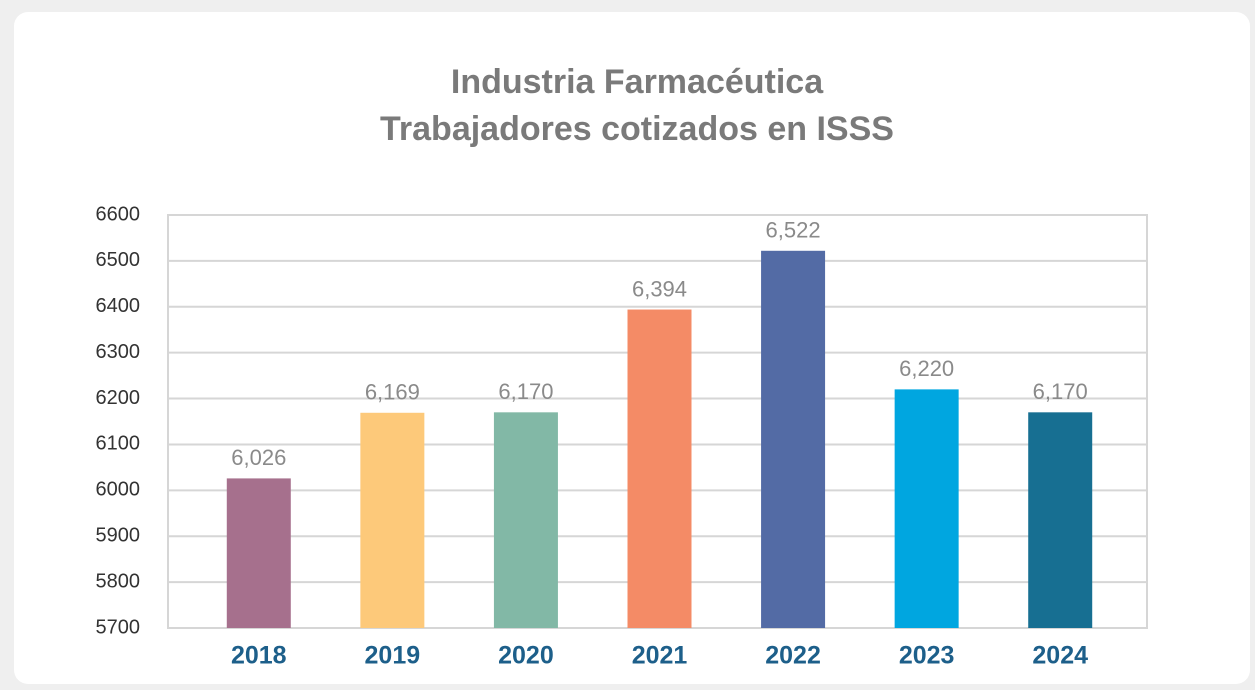  What do you see at coordinates (118, 536) in the screenshot?
I see `y-tick-label: 5900` at bounding box center [118, 536].